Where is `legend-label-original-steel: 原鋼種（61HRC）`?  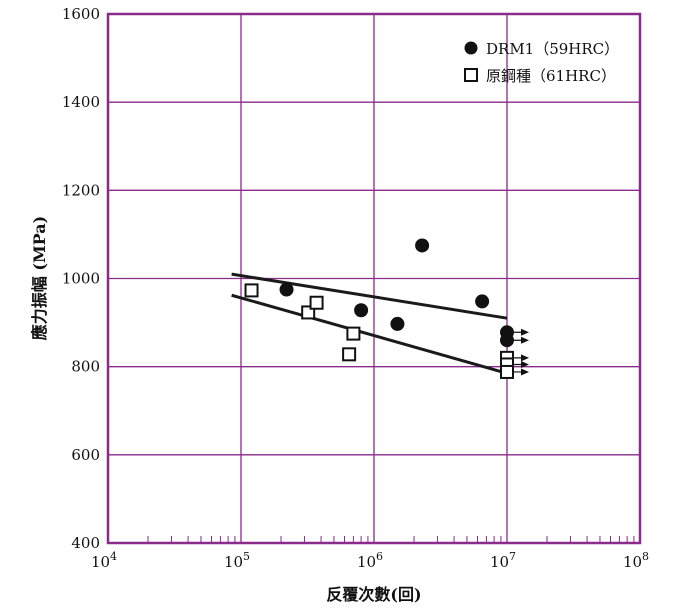 legend-label-original-steel: 原鋼種（61HRC） is located at coordinates (551, 76).